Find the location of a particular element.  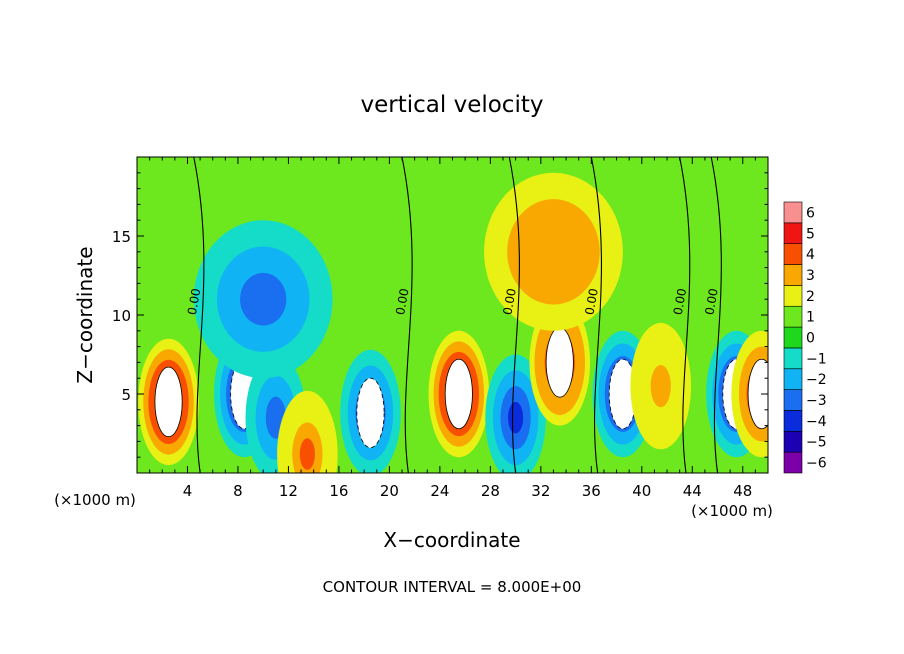

colorbar-label: 0 is located at coordinates (810, 339).